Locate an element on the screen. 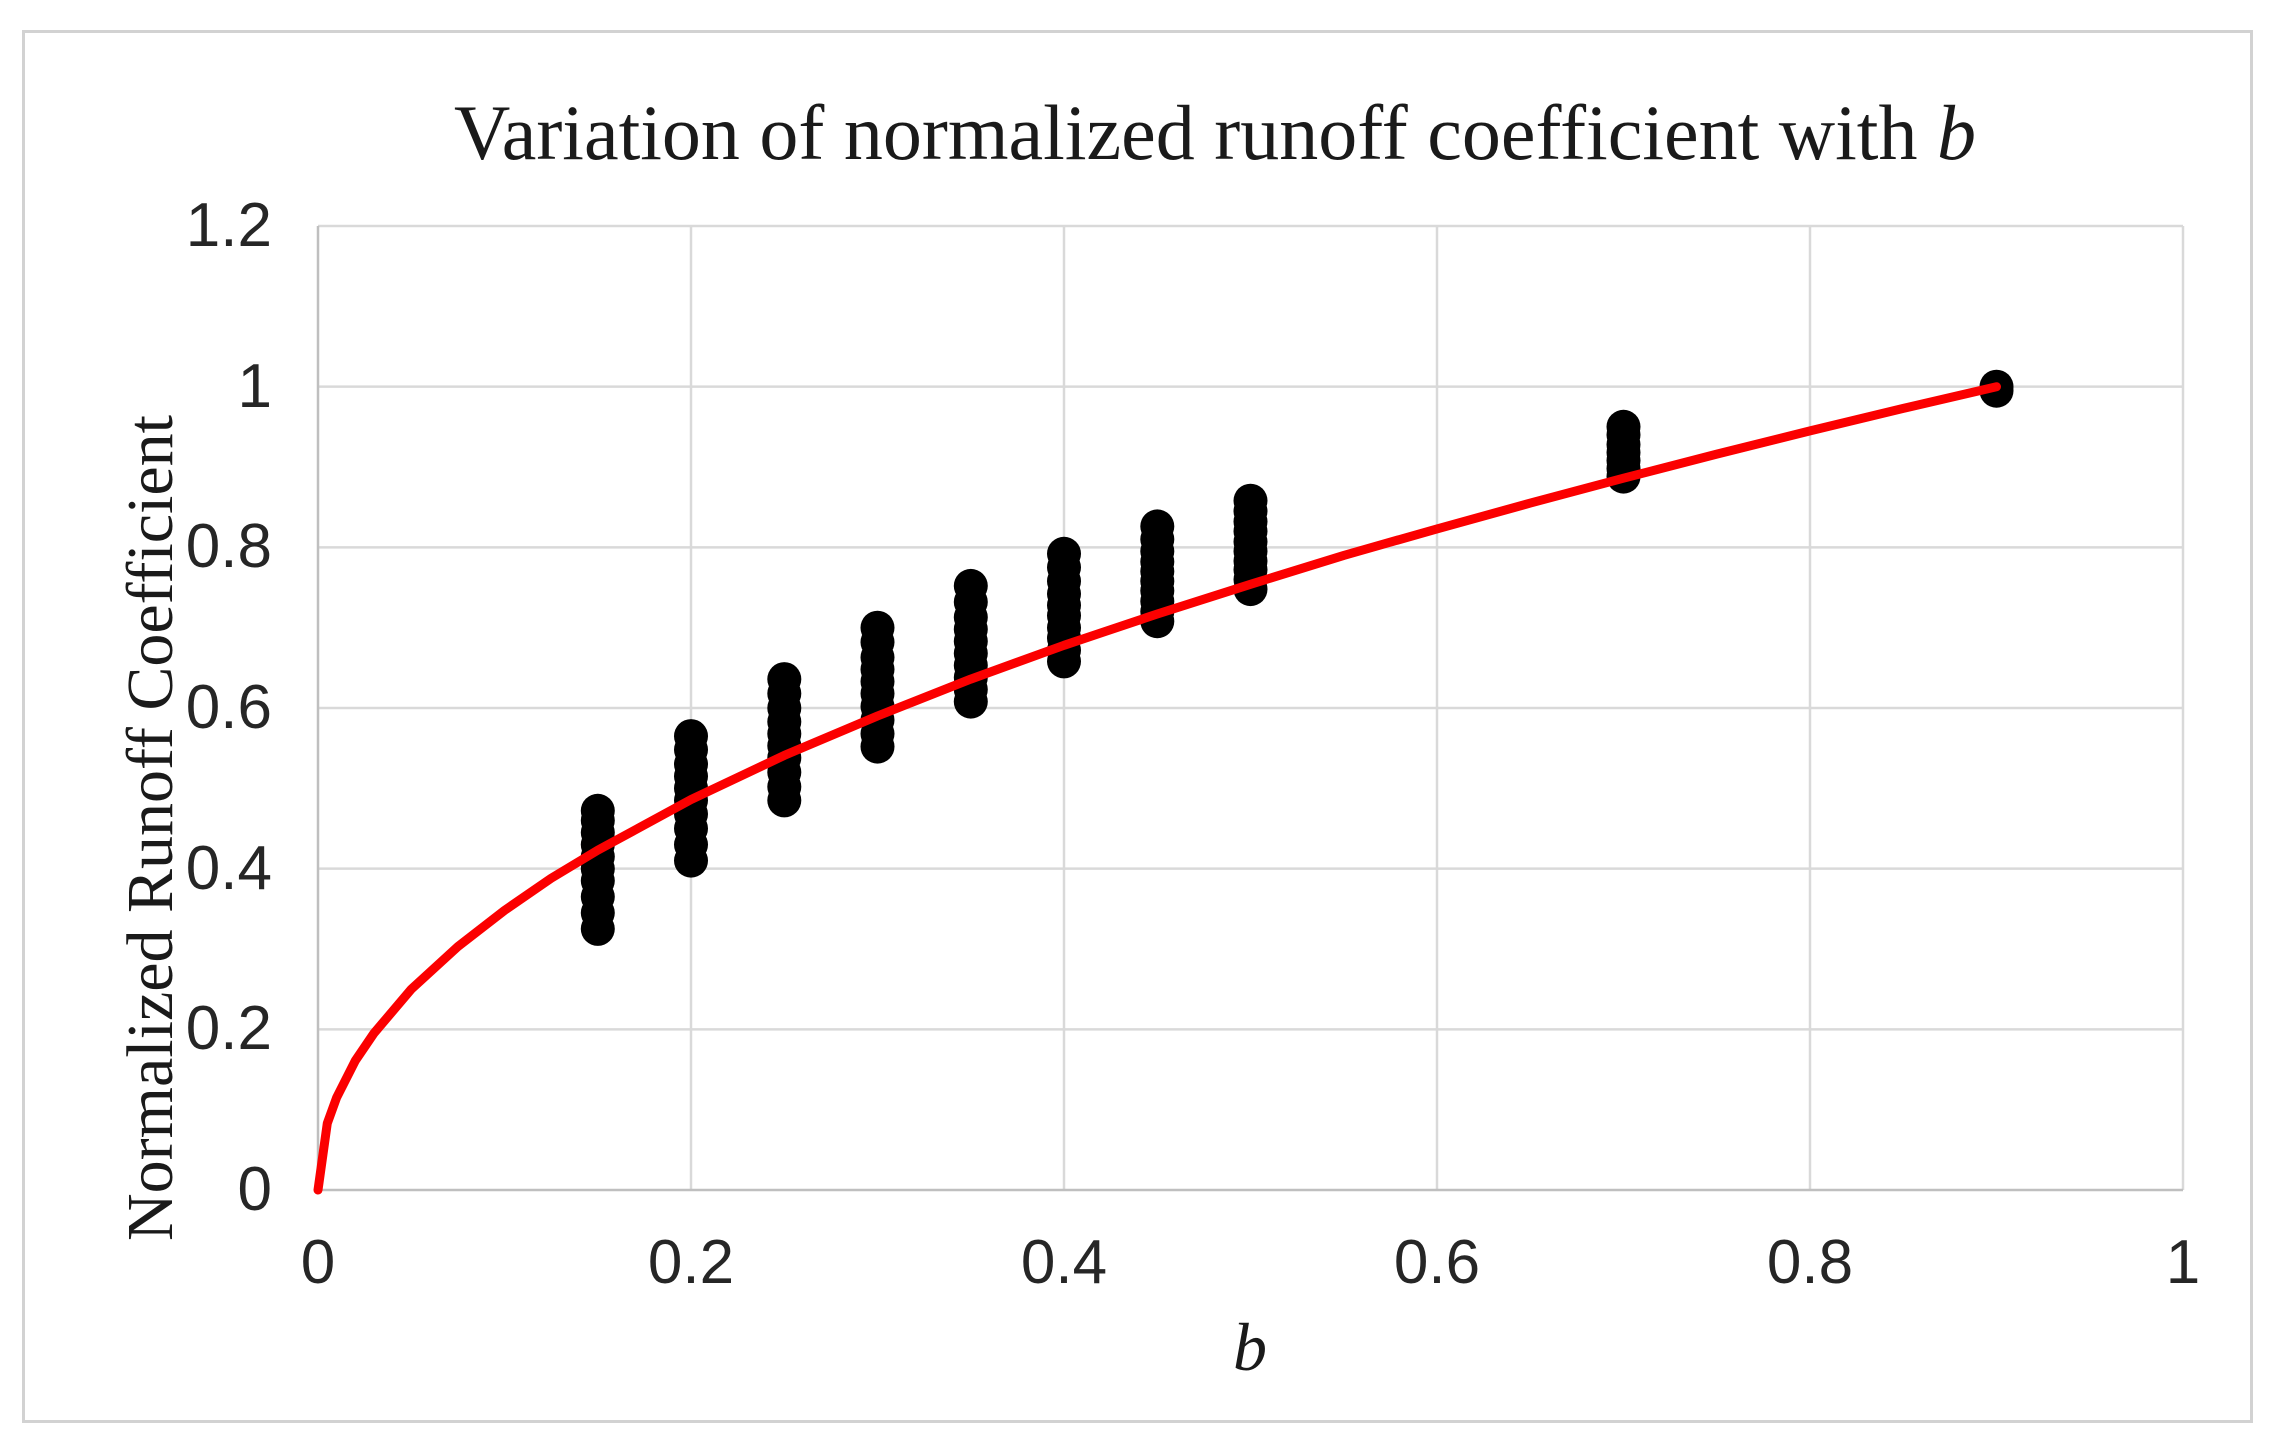 The width and height of the screenshot is (2277, 1448). y-tick-label: 0.6 is located at coordinates (228, 707).